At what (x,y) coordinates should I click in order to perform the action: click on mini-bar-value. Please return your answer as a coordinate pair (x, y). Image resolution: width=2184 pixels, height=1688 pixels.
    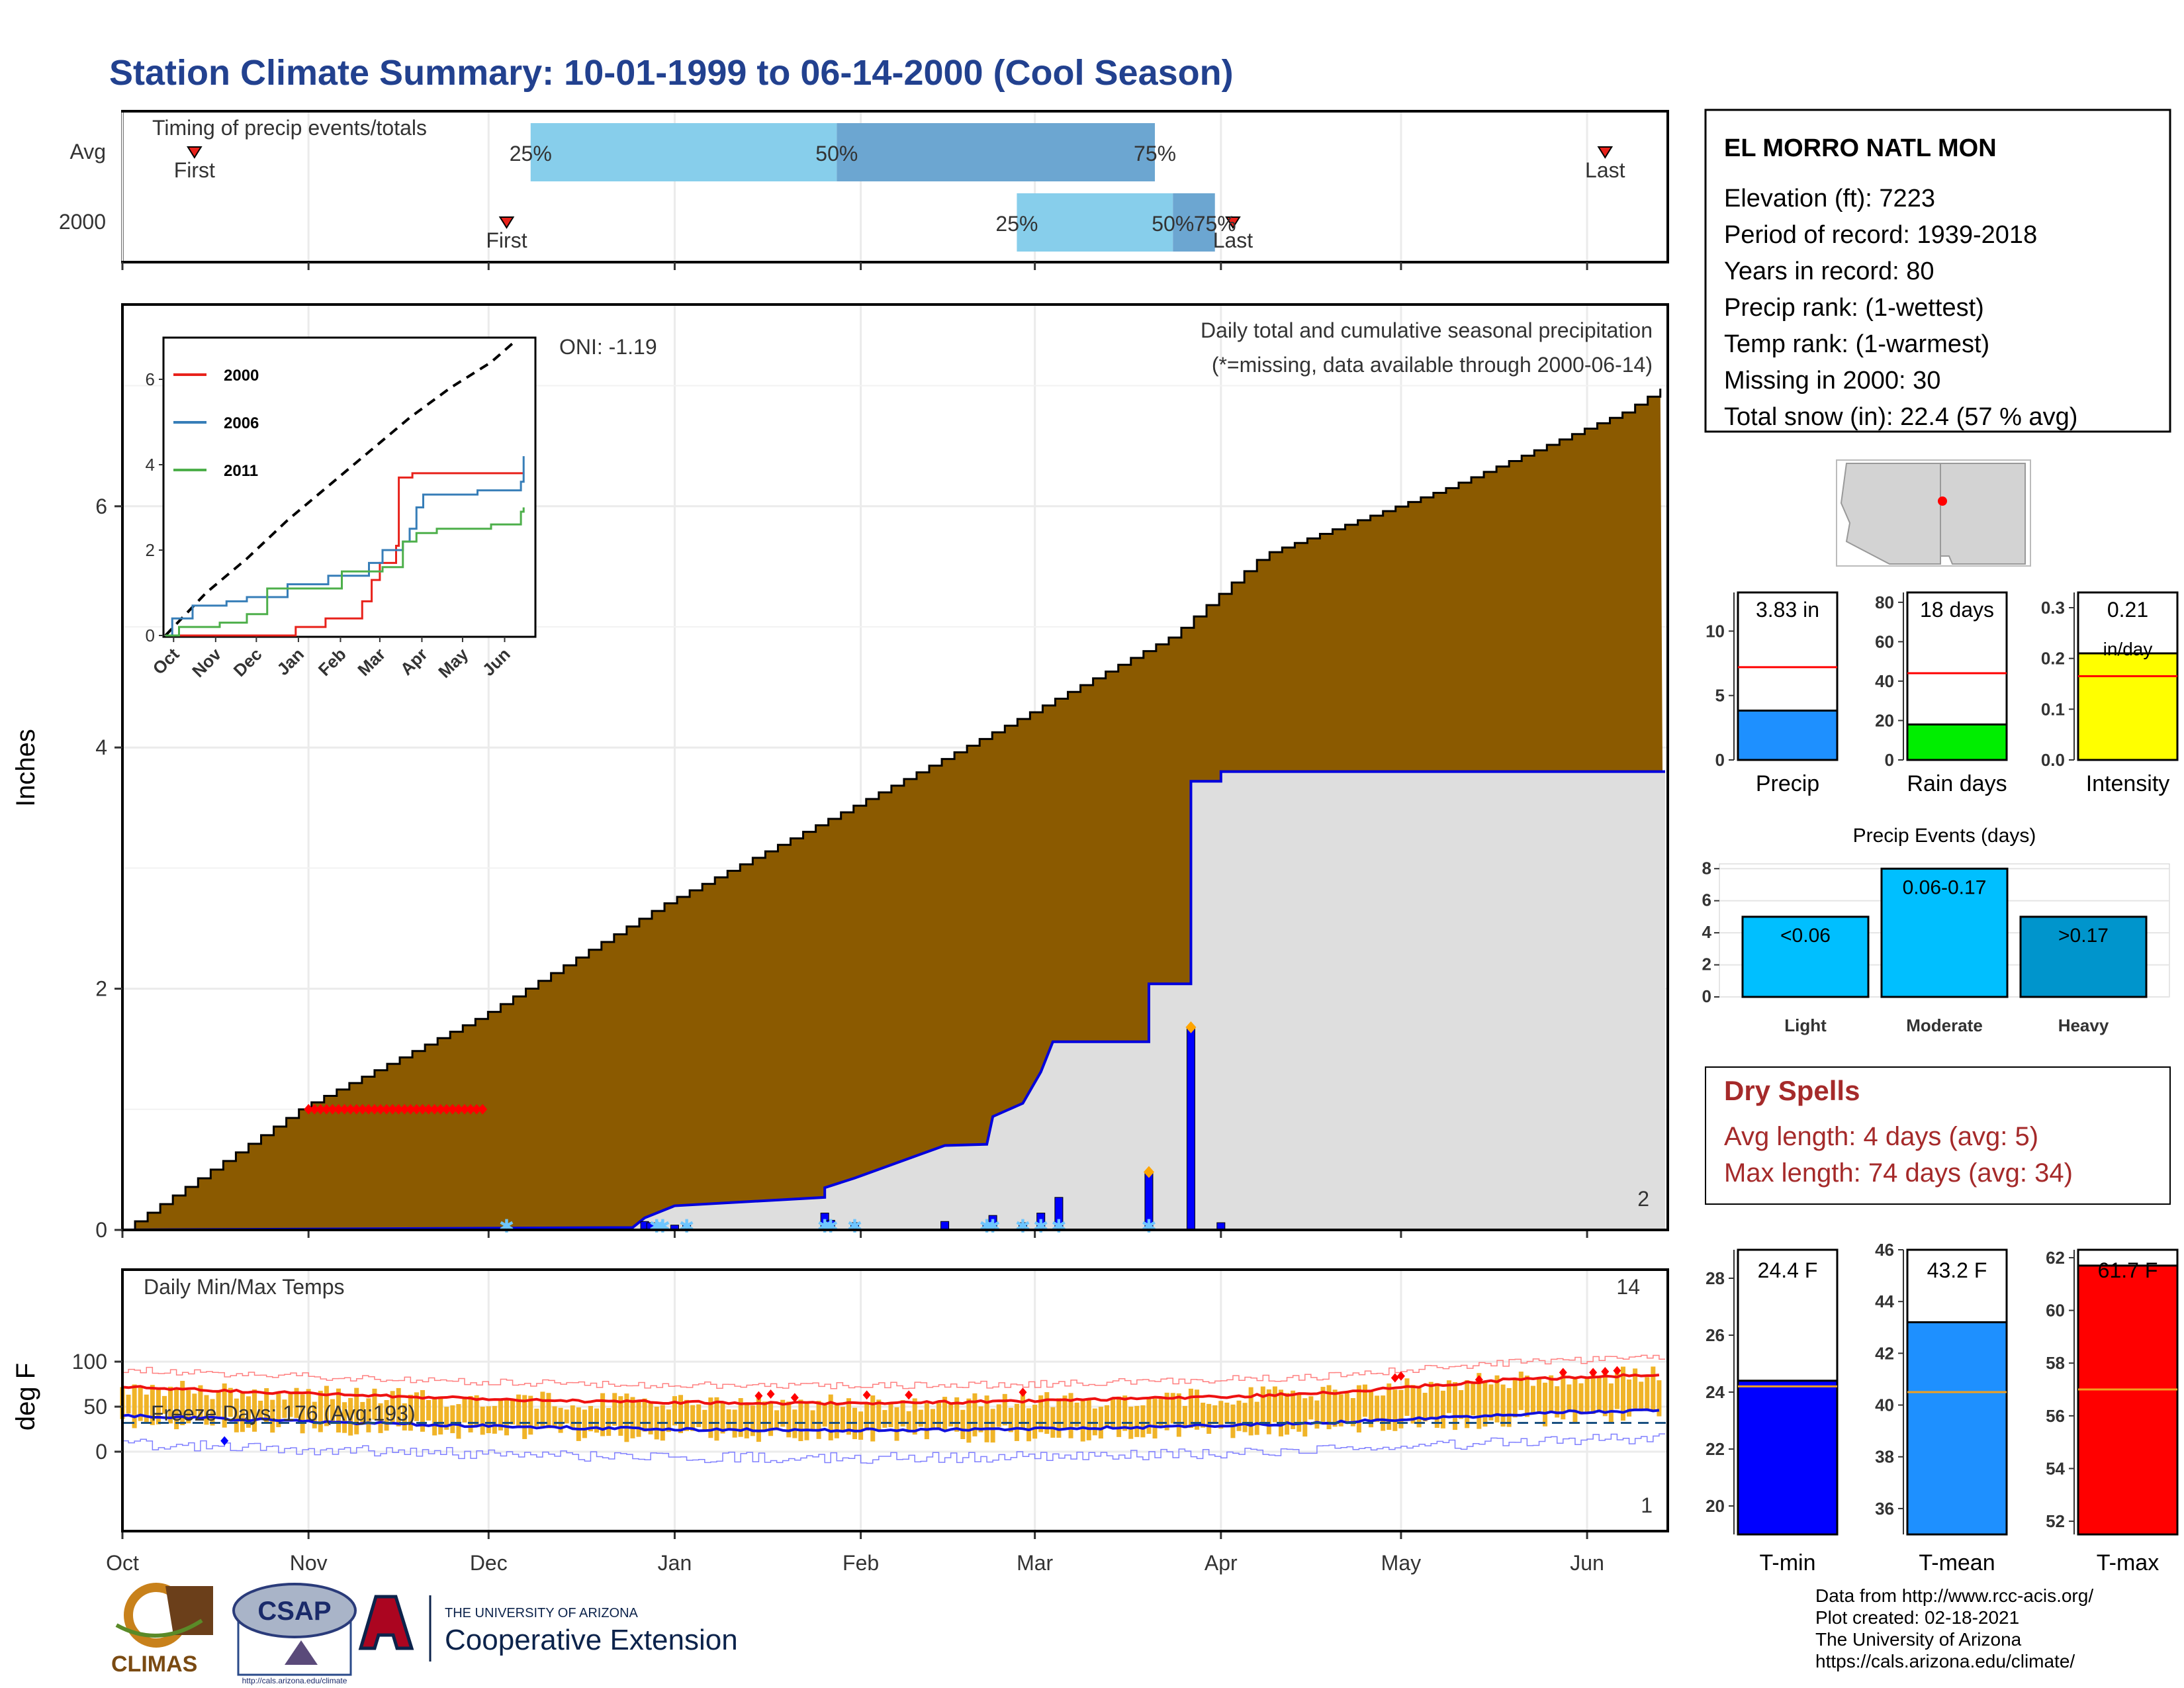
    Looking at the image, I should click on (1957, 742).